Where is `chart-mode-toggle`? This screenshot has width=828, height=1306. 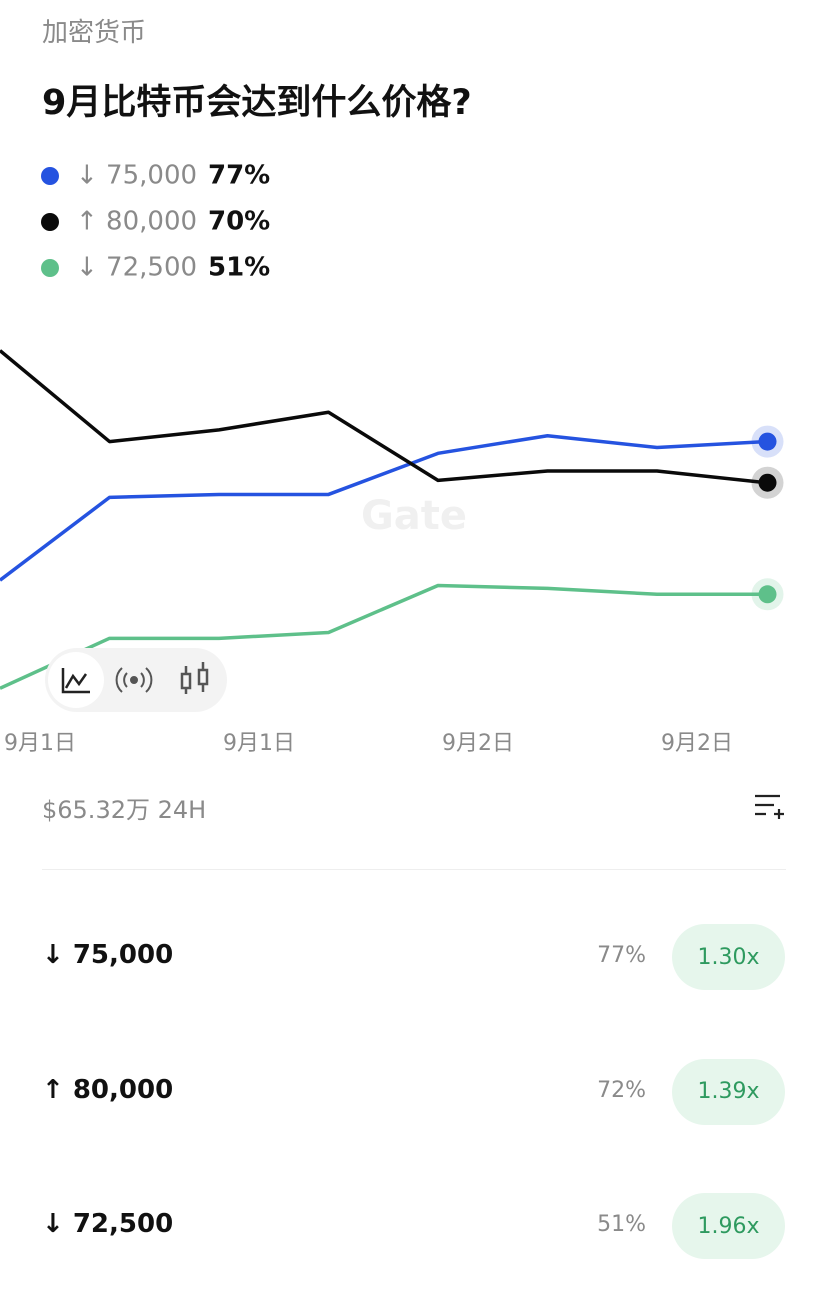
chart-mode-toggle is located at coordinates (136, 680).